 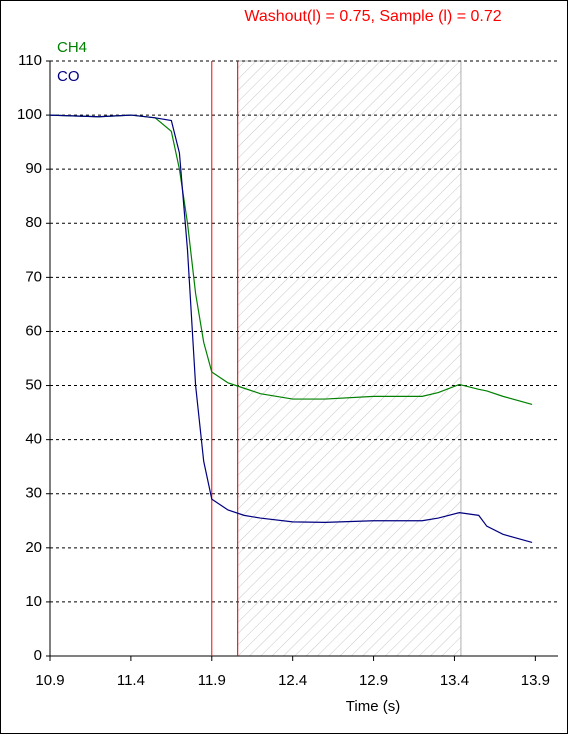 I want to click on x-axis-label: Time (s), so click(x=373, y=706).